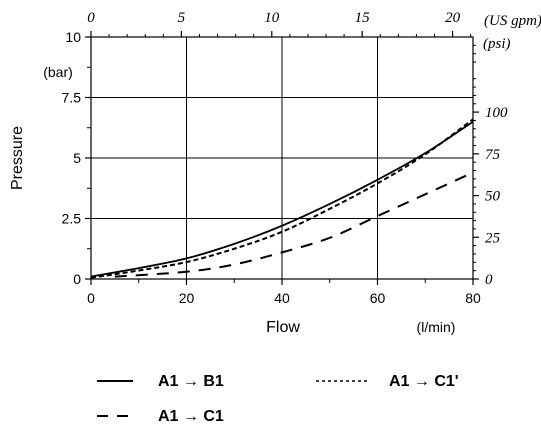 This screenshot has height=428, width=541. What do you see at coordinates (489, 280) in the screenshot?
I see `right-tick-label: 0` at bounding box center [489, 280].